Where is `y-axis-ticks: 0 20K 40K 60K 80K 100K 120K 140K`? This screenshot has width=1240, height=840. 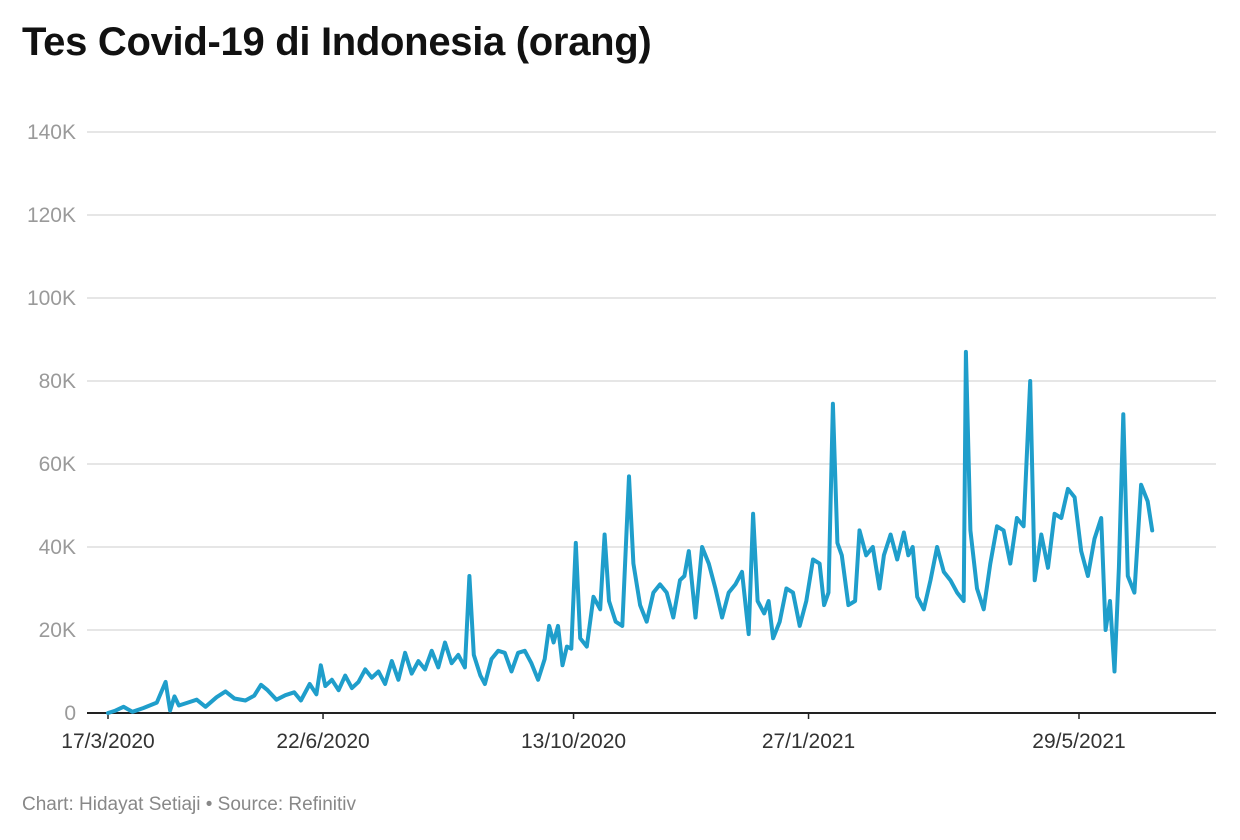 y-axis-ticks: 0 20K 40K 60K 80K 100K 120K 140K is located at coordinates (51, 423).